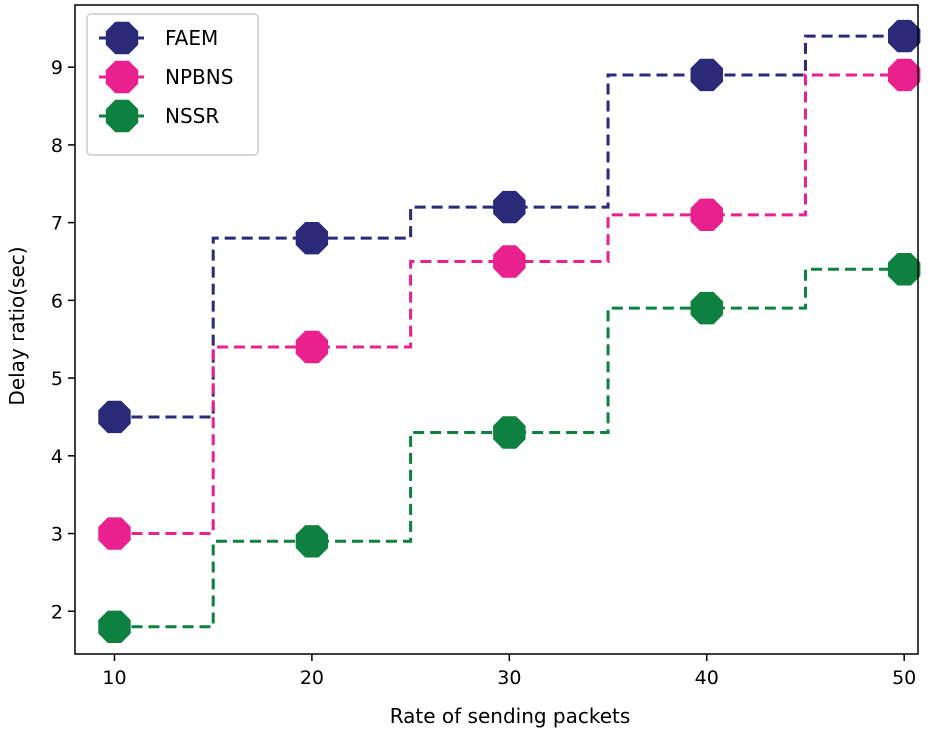 The width and height of the screenshot is (950, 739). What do you see at coordinates (57, 301) in the screenshot?
I see `y-tick-label: 6` at bounding box center [57, 301].